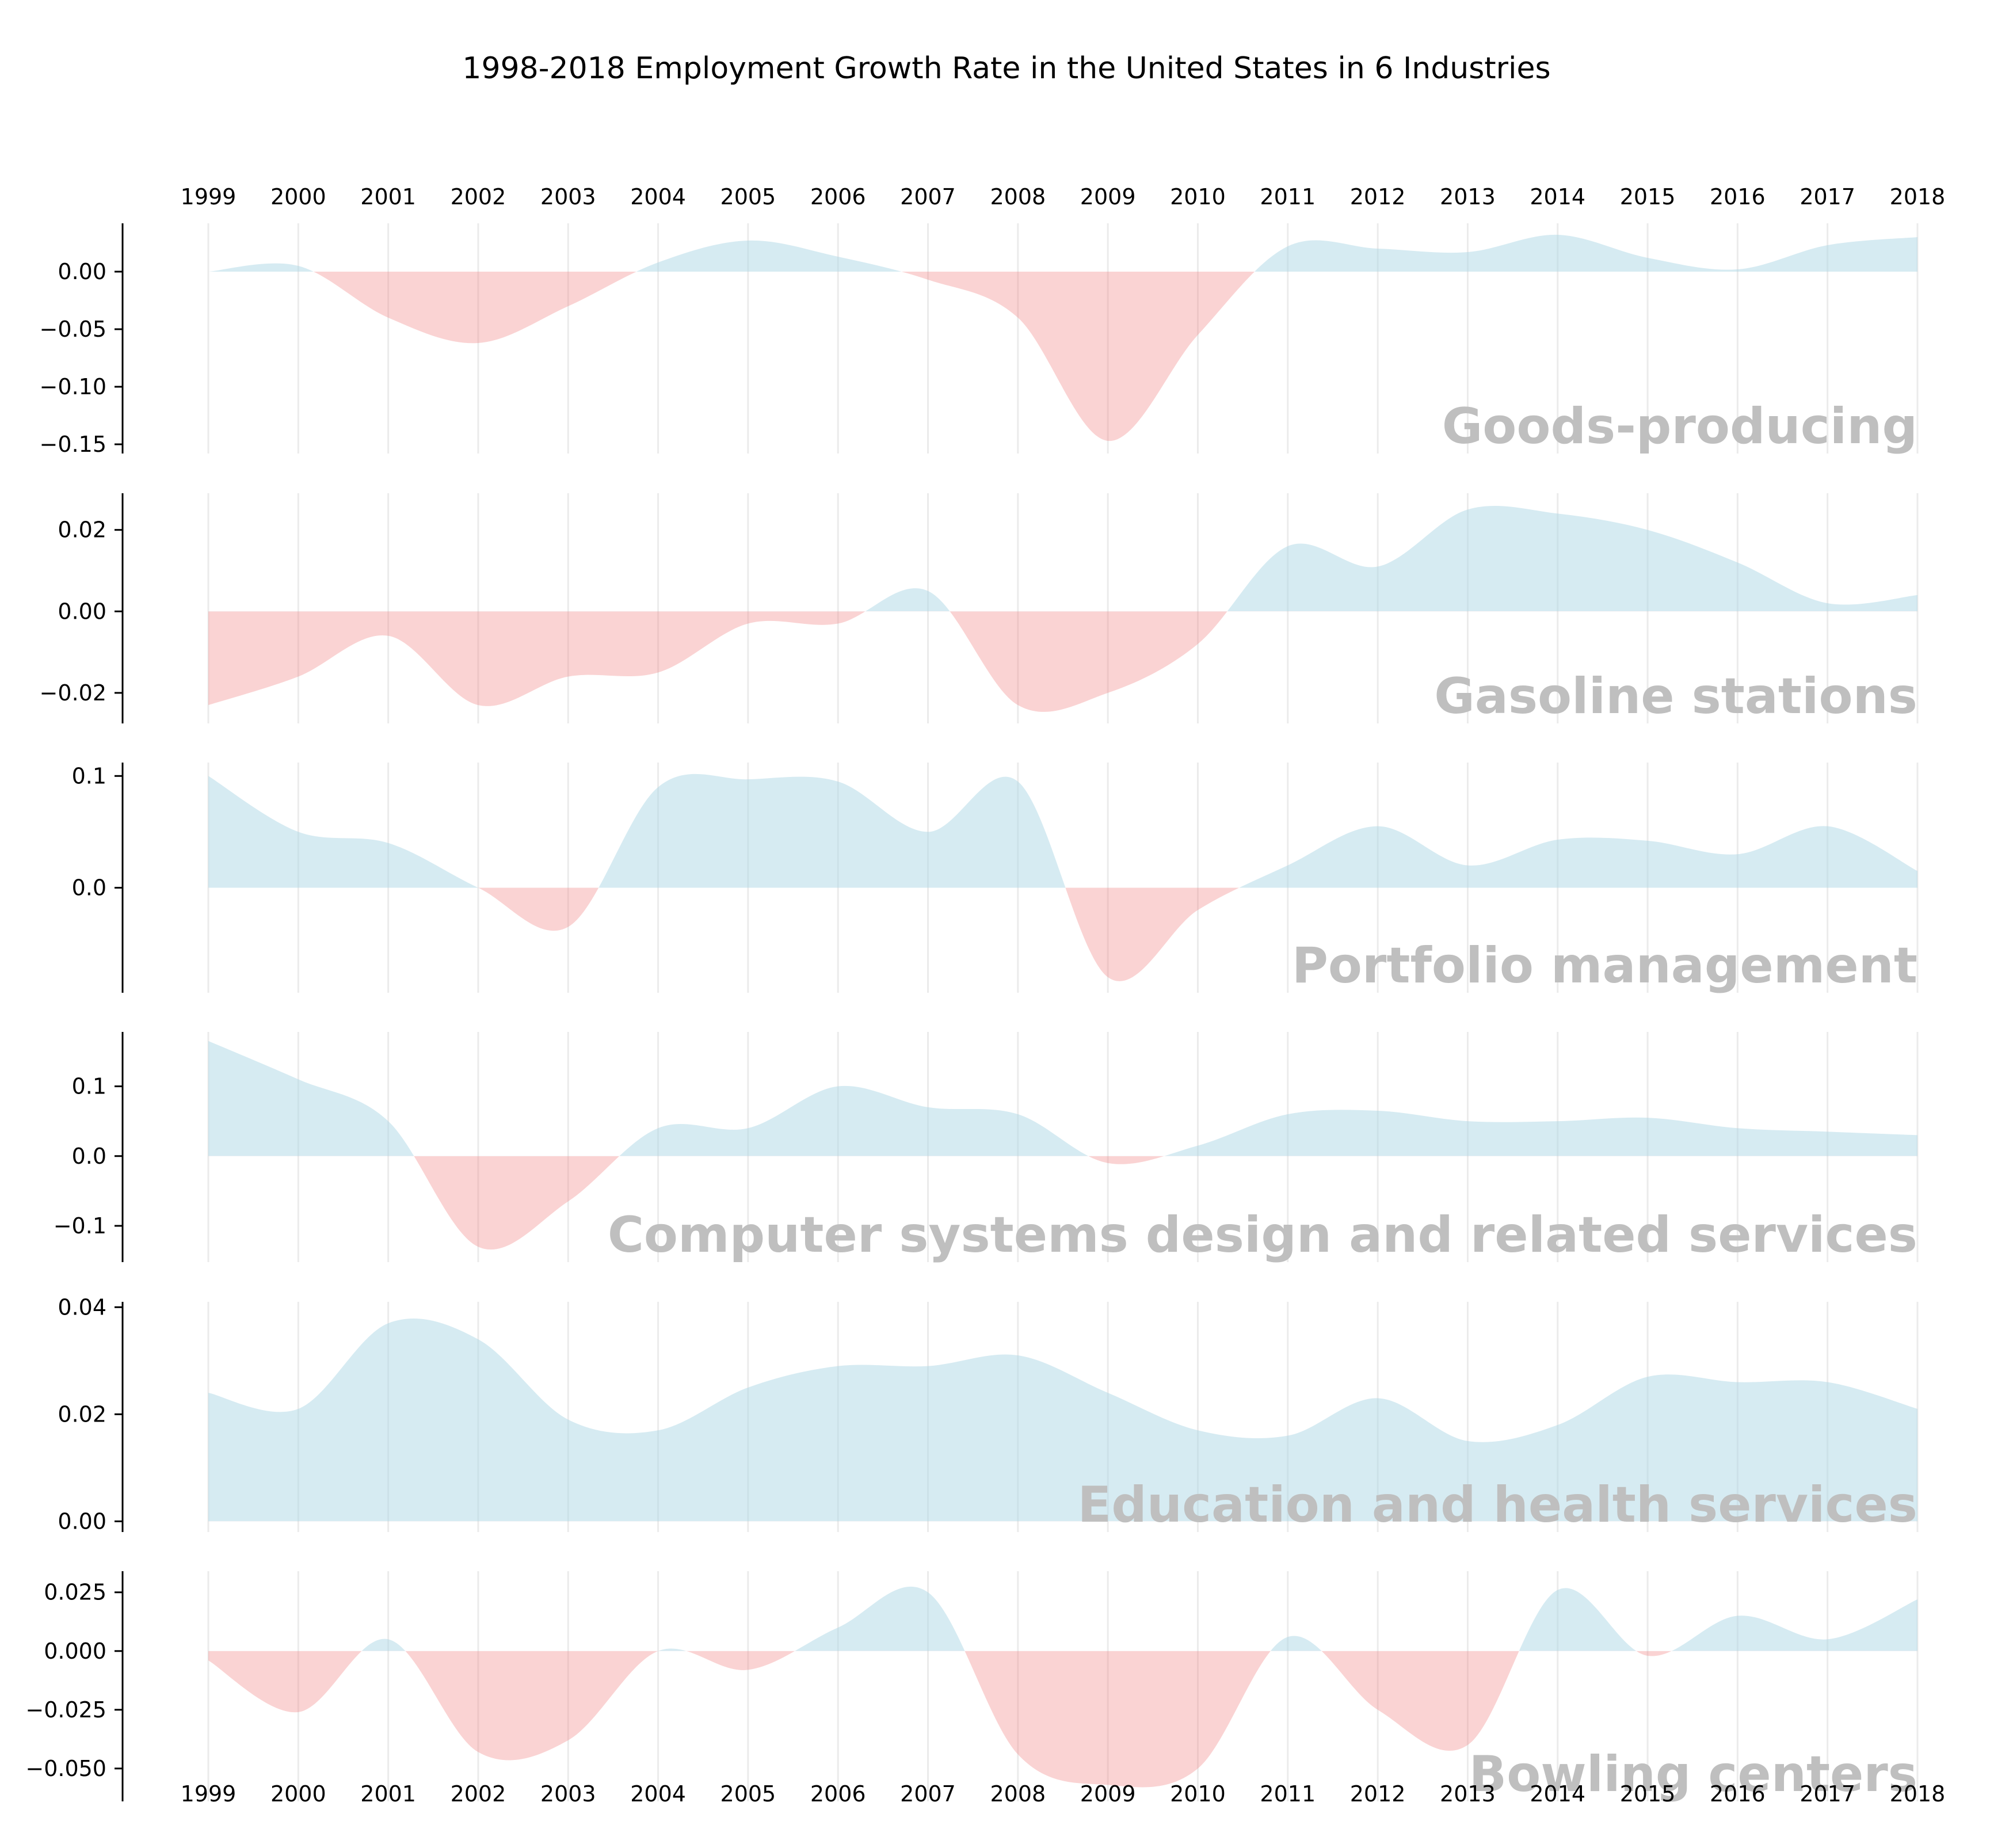 The width and height of the screenshot is (2013, 1848). I want to click on bottom-x-tick-label: 2018, so click(1918, 1794).